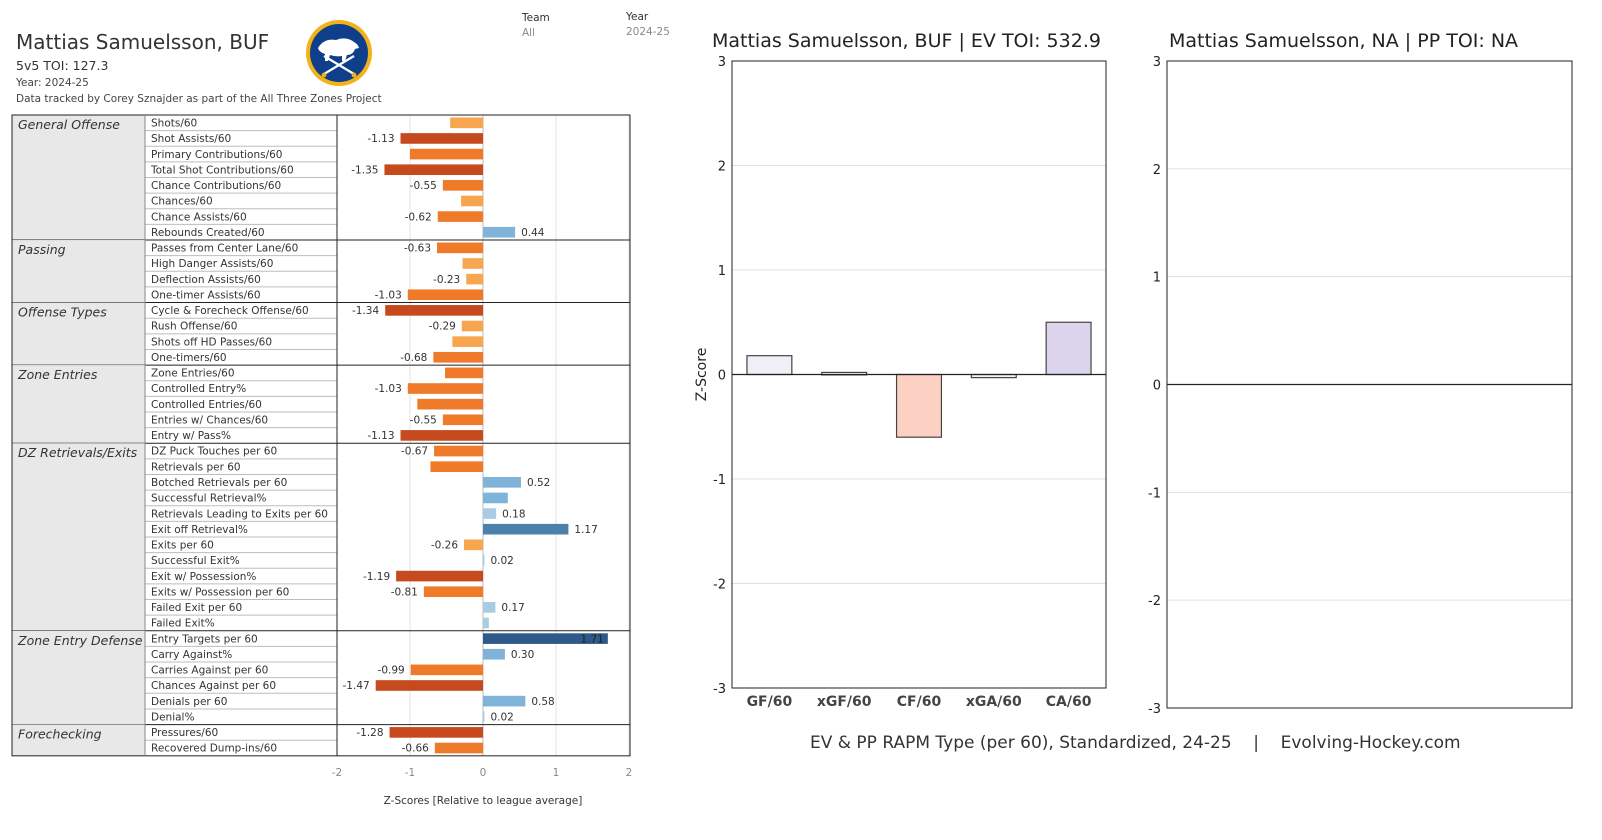 The height and width of the screenshot is (840, 1602). Describe the element at coordinates (204, 639) in the screenshot. I see `metric-label: Entry Targets per 60` at that location.